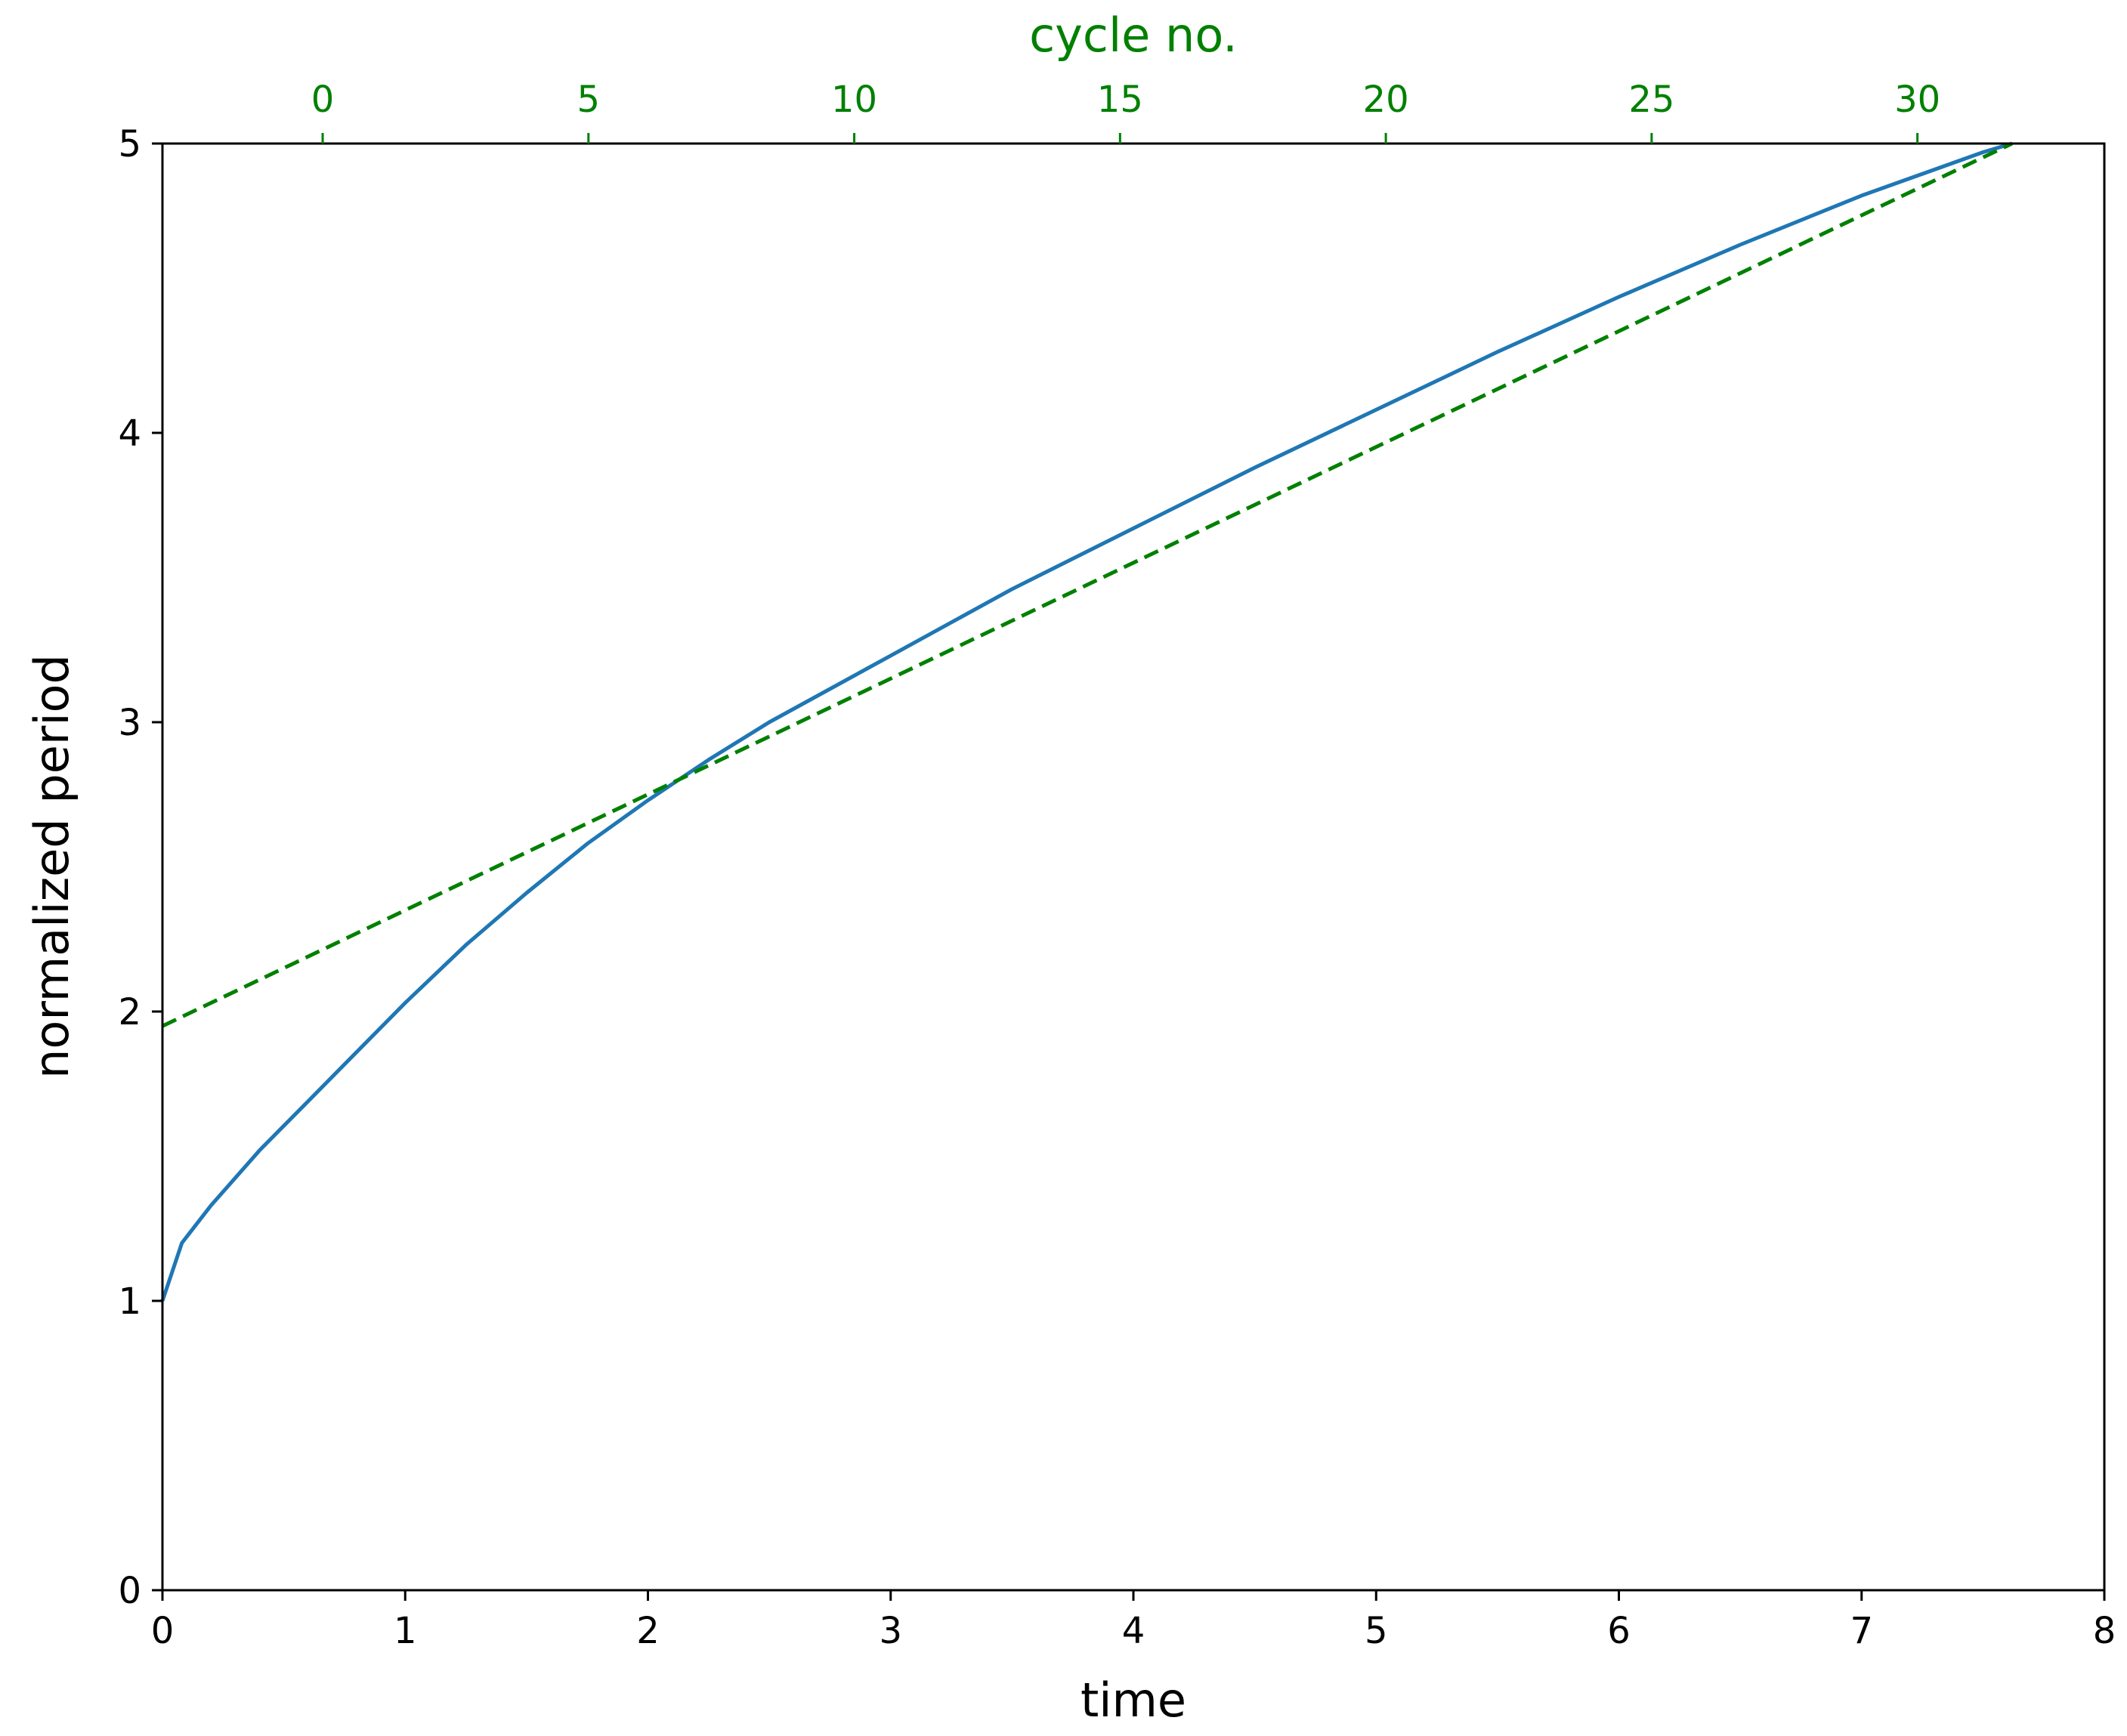  I want to click on y-tick-label: 3, so click(129, 723).